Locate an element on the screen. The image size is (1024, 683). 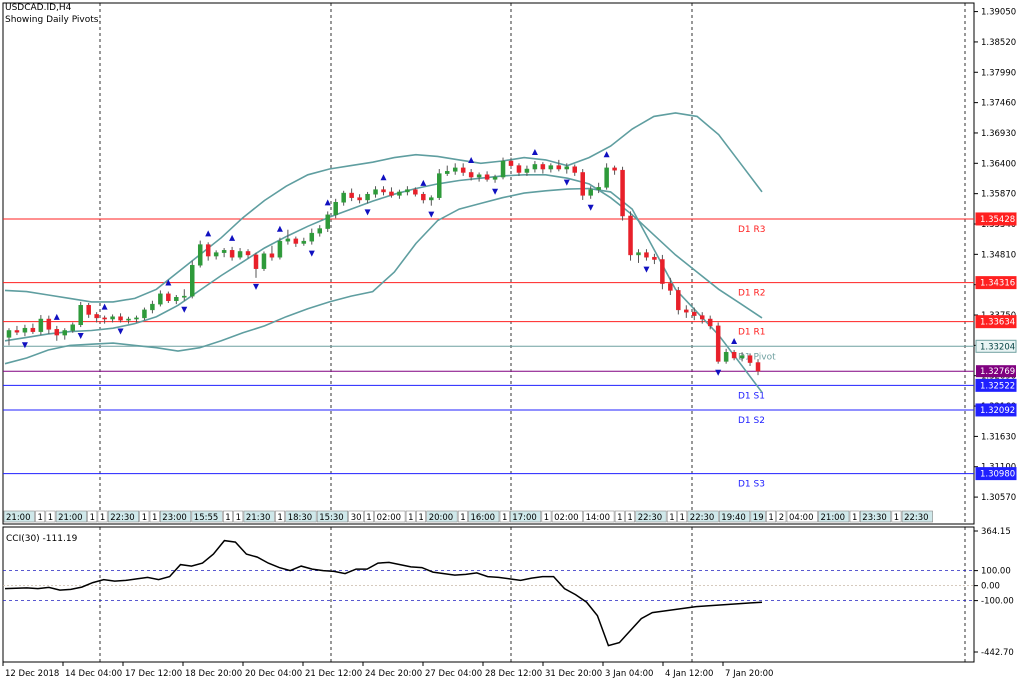
price-tick-label: 1.31630 is located at coordinates (998, 437).